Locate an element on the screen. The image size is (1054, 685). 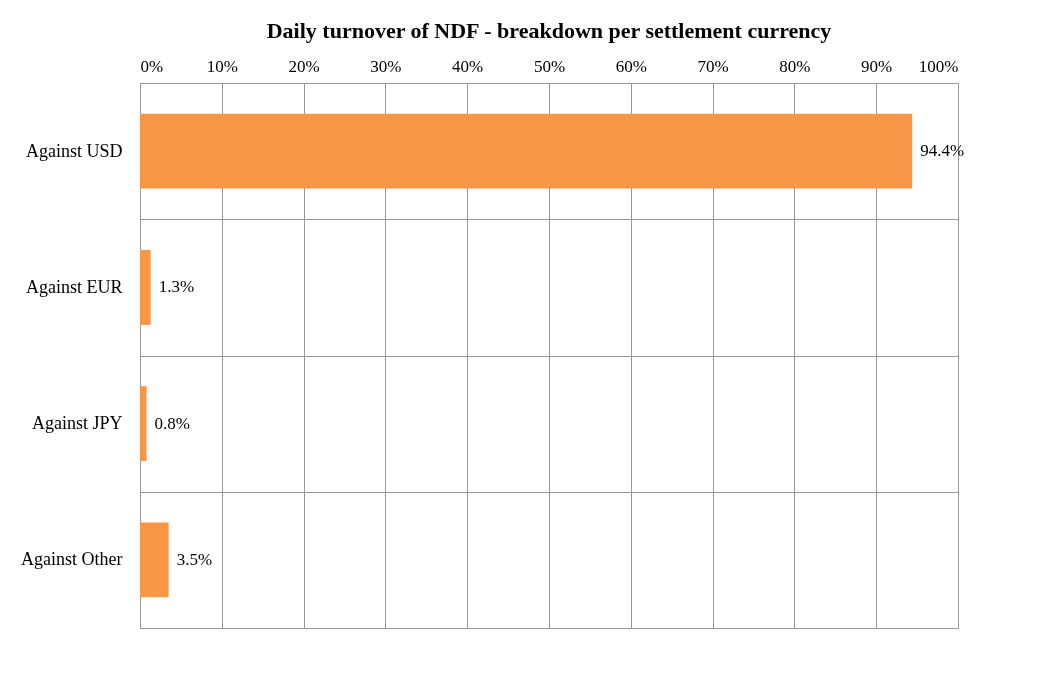
data-label: 0.8% is located at coordinates (172, 423).